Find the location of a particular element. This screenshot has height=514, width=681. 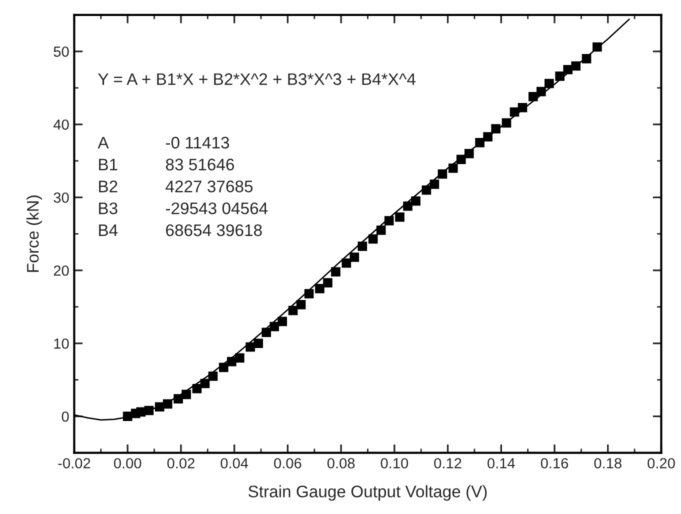

y-tick-label: 20 is located at coordinates (61, 270).